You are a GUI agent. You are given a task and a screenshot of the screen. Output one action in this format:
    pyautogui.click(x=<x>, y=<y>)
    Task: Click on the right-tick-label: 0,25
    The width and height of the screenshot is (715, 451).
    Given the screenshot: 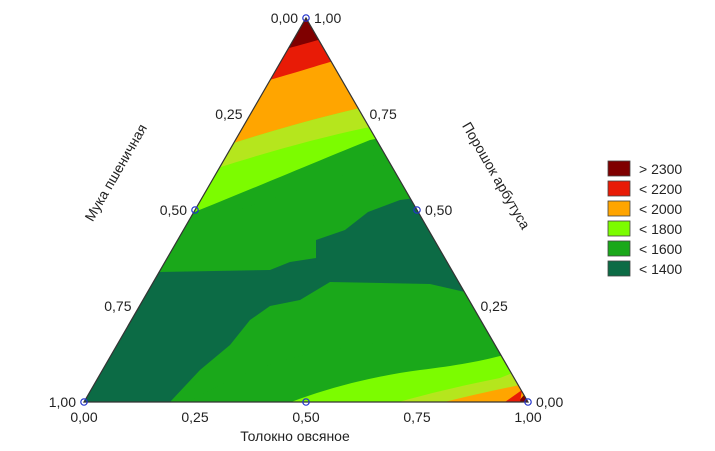 What is the action you would take?
    pyautogui.click(x=494, y=306)
    